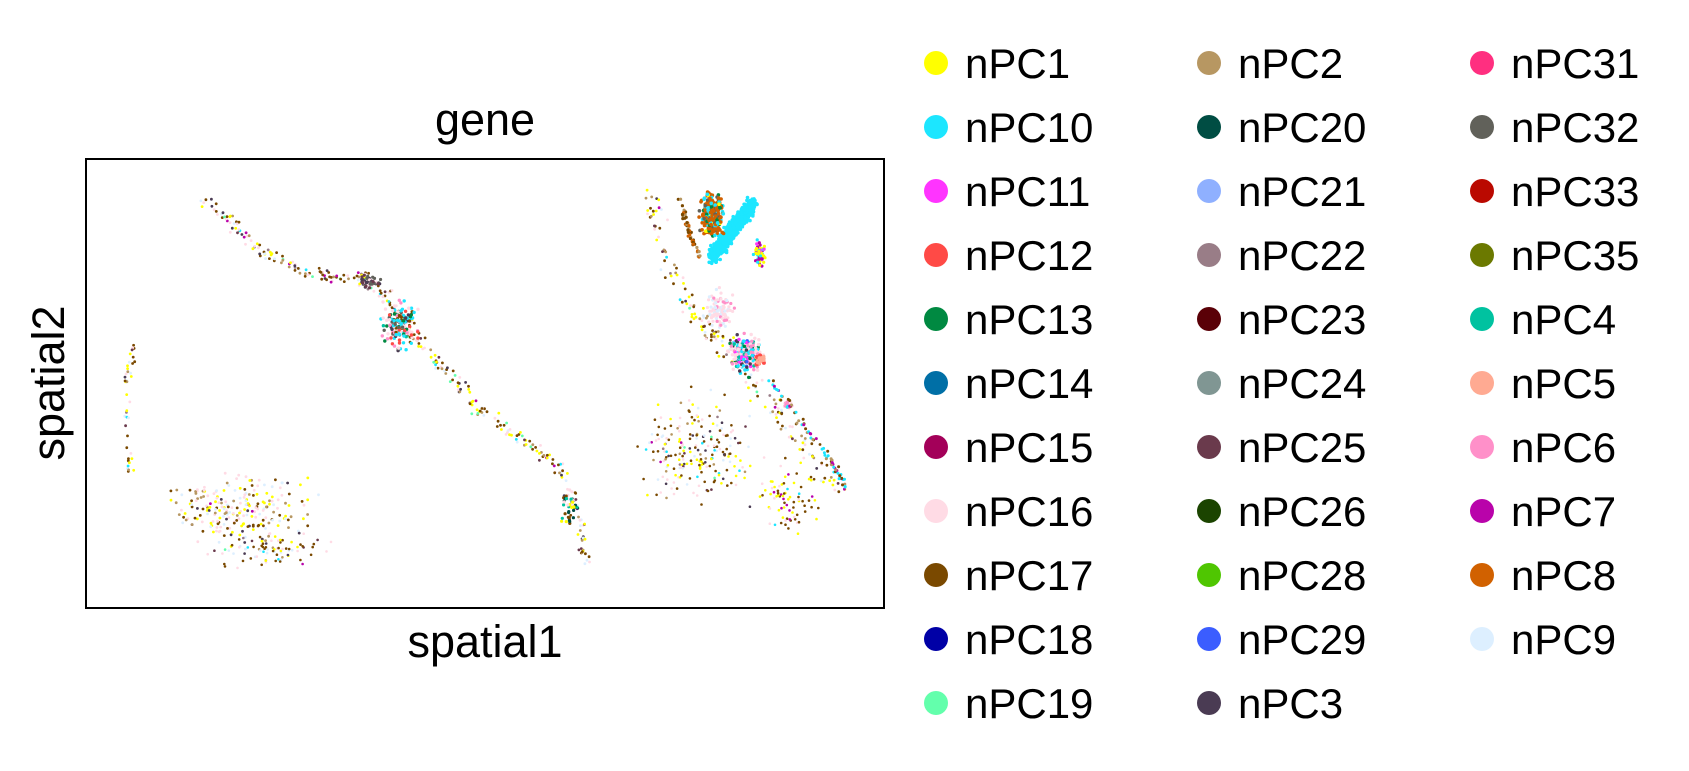 The width and height of the screenshot is (1689, 771). What do you see at coordinates (1302, 319) in the screenshot?
I see `legend-label: nPC23` at bounding box center [1302, 319].